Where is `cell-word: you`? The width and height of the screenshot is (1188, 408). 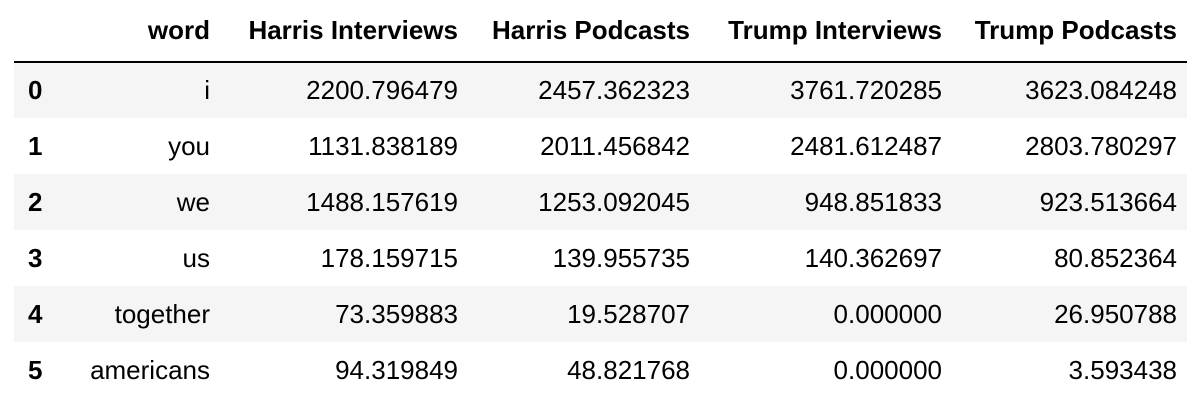 cell-word: you is located at coordinates (189, 145).